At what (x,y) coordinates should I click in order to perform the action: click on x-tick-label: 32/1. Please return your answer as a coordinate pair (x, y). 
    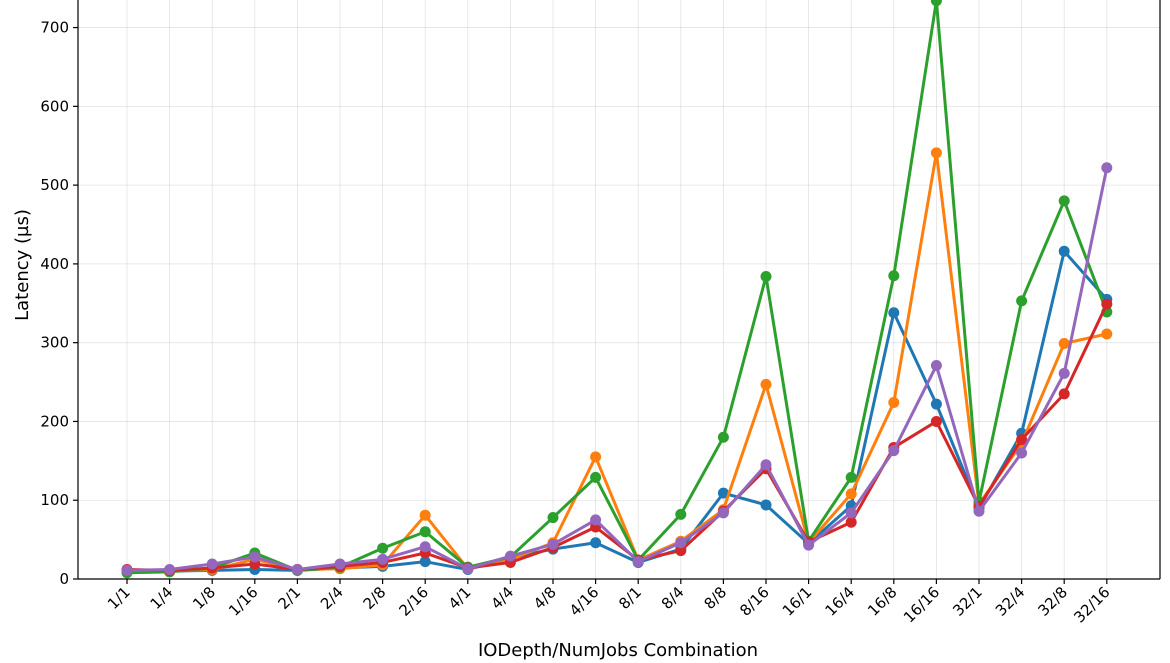
    Looking at the image, I should click on (967, 601).